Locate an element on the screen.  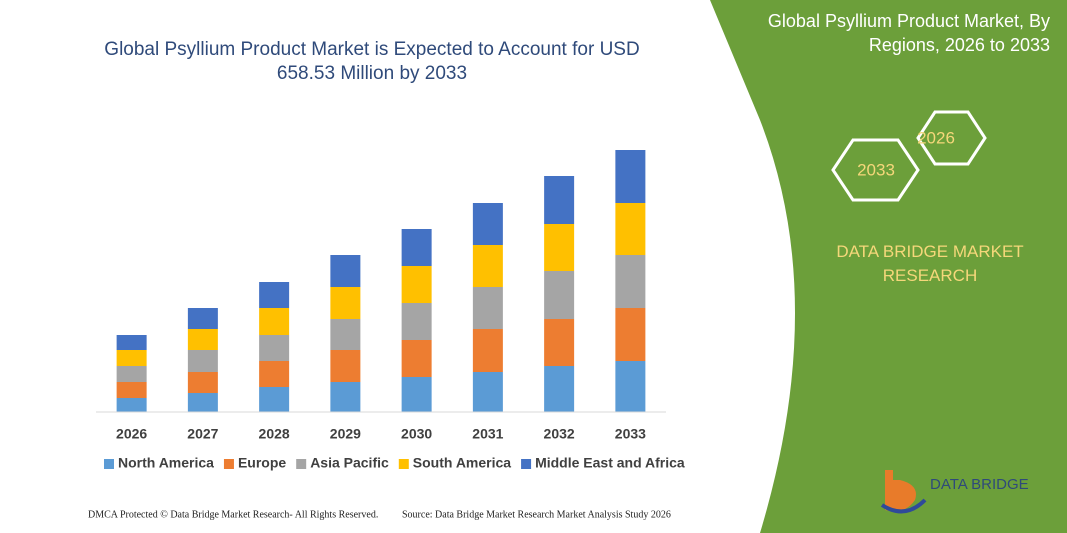
brand: DATA BRIDGE MARKET RESEARCH is located at coordinates (929, 263).